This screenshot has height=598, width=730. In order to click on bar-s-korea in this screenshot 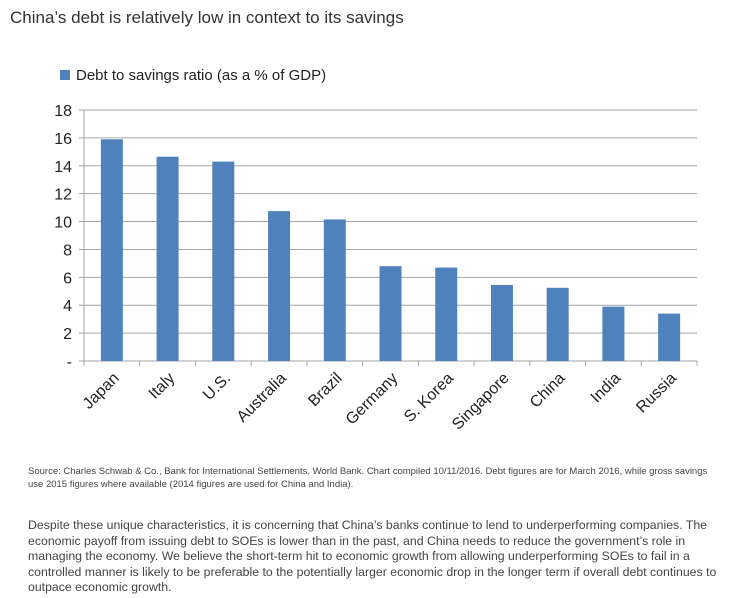, I will do `click(446, 314)`.